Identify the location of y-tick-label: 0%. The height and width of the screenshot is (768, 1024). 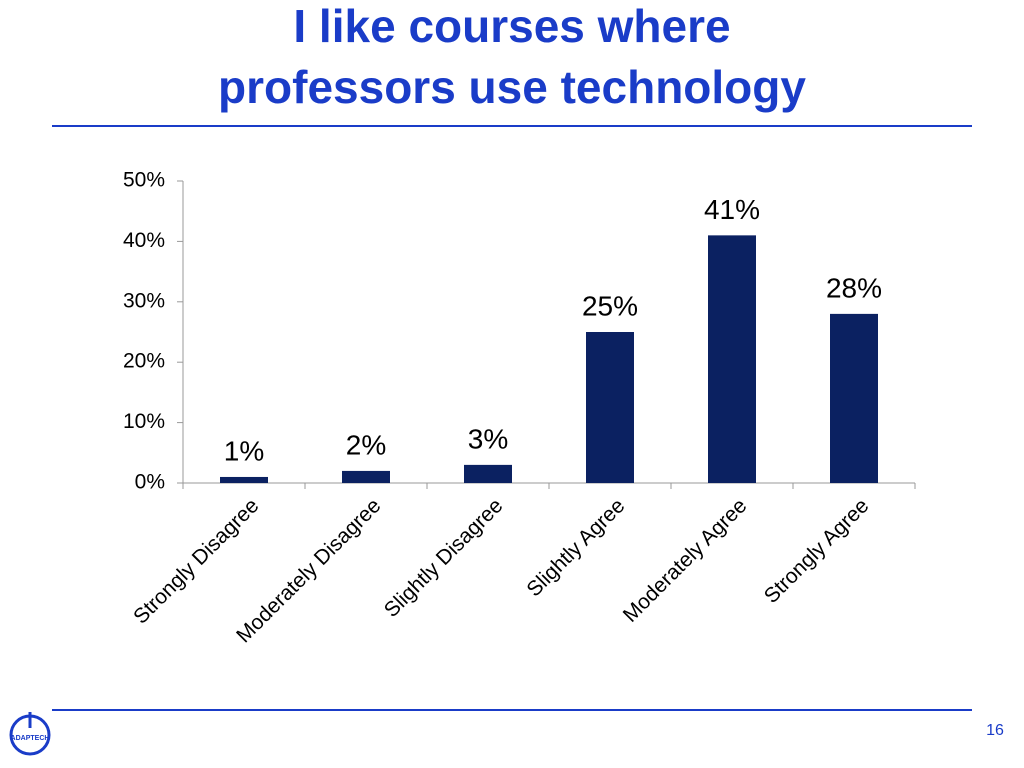
(150, 482).